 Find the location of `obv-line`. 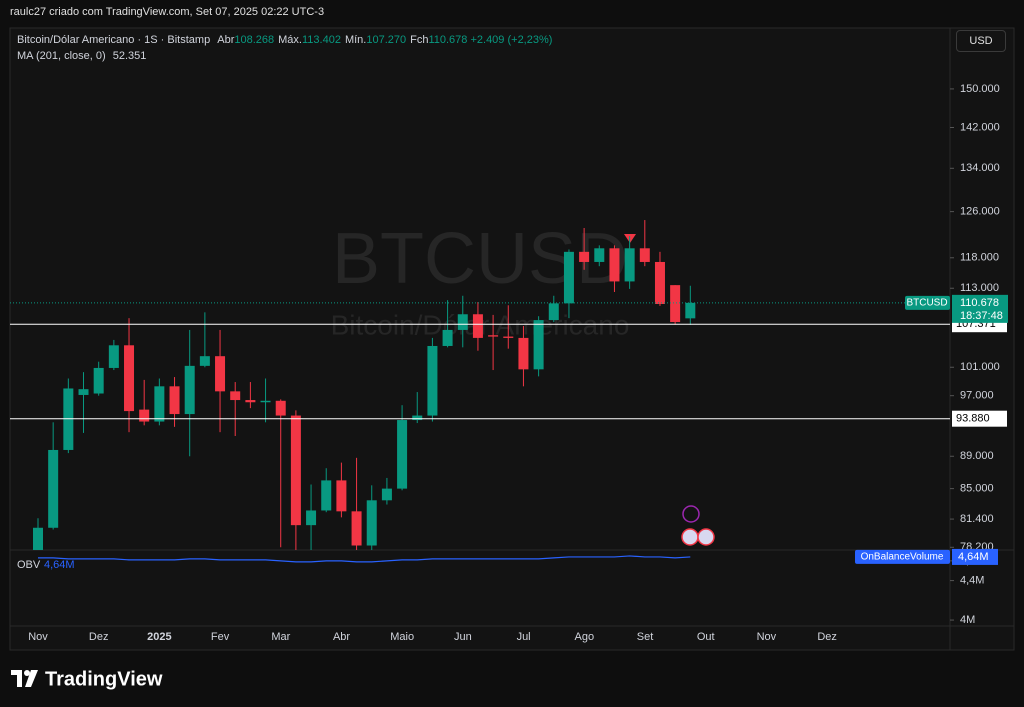

obv-line is located at coordinates (364, 559).